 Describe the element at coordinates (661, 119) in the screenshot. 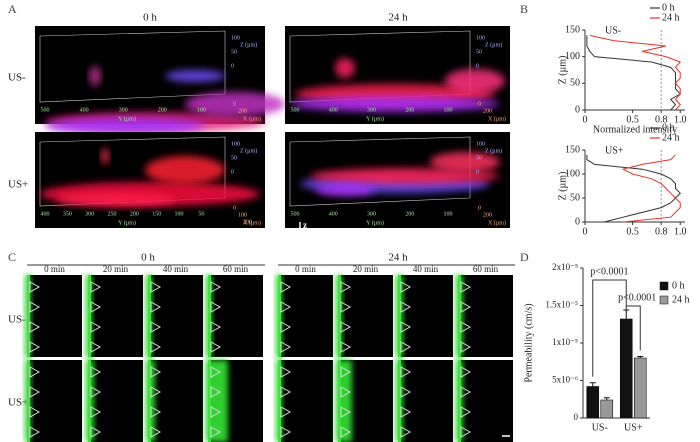

I see `x-tick-label: 0.8` at that location.